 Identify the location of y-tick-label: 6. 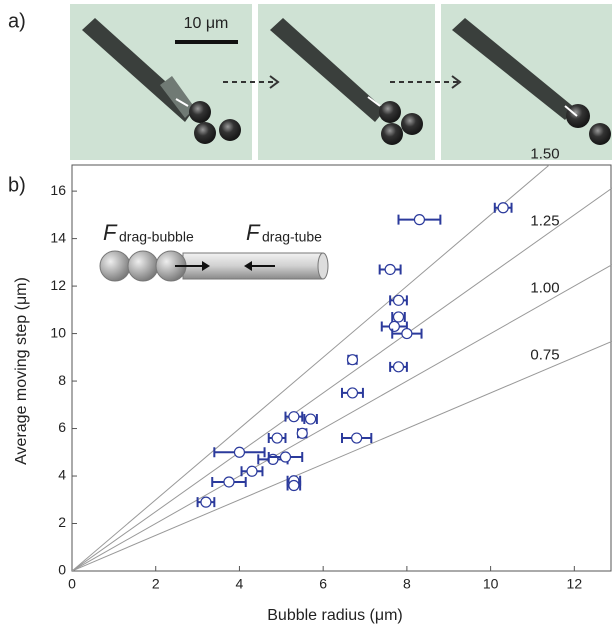
(62, 427).